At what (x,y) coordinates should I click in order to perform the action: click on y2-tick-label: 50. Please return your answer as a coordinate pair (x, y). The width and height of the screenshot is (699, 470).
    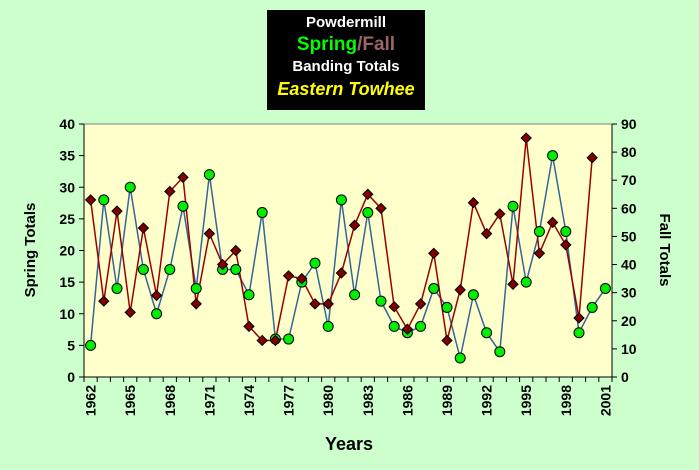
    Looking at the image, I should click on (629, 236).